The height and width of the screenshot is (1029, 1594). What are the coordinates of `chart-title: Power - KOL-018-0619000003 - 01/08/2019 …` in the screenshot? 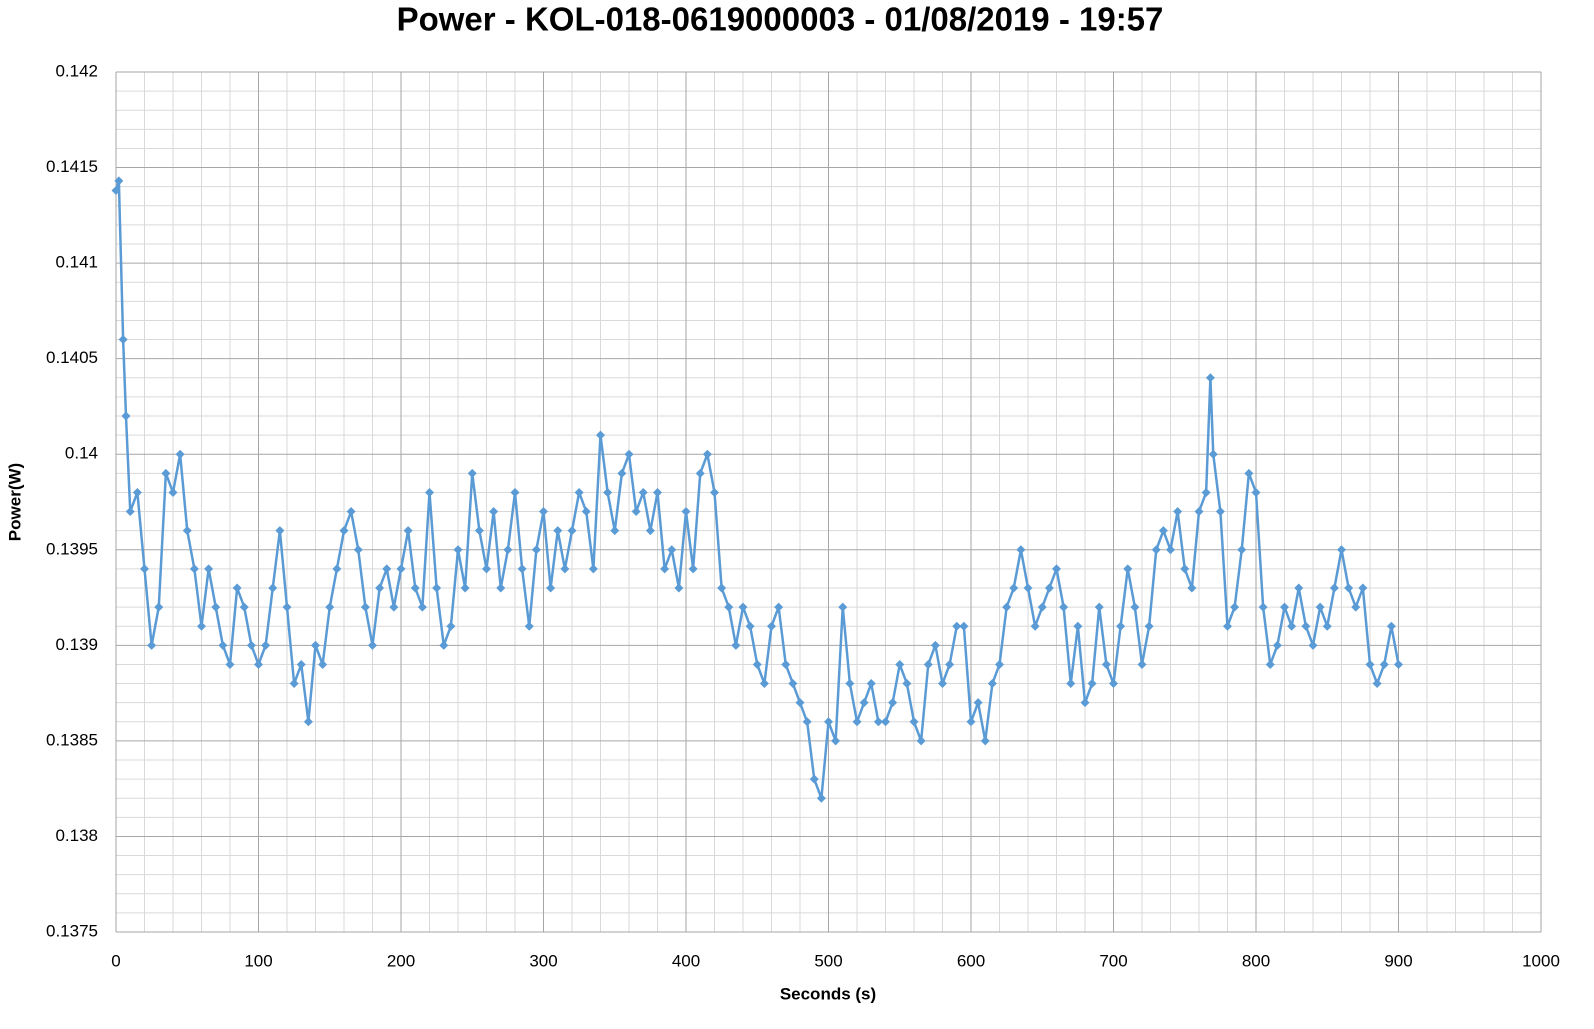 It's located at (780, 19).